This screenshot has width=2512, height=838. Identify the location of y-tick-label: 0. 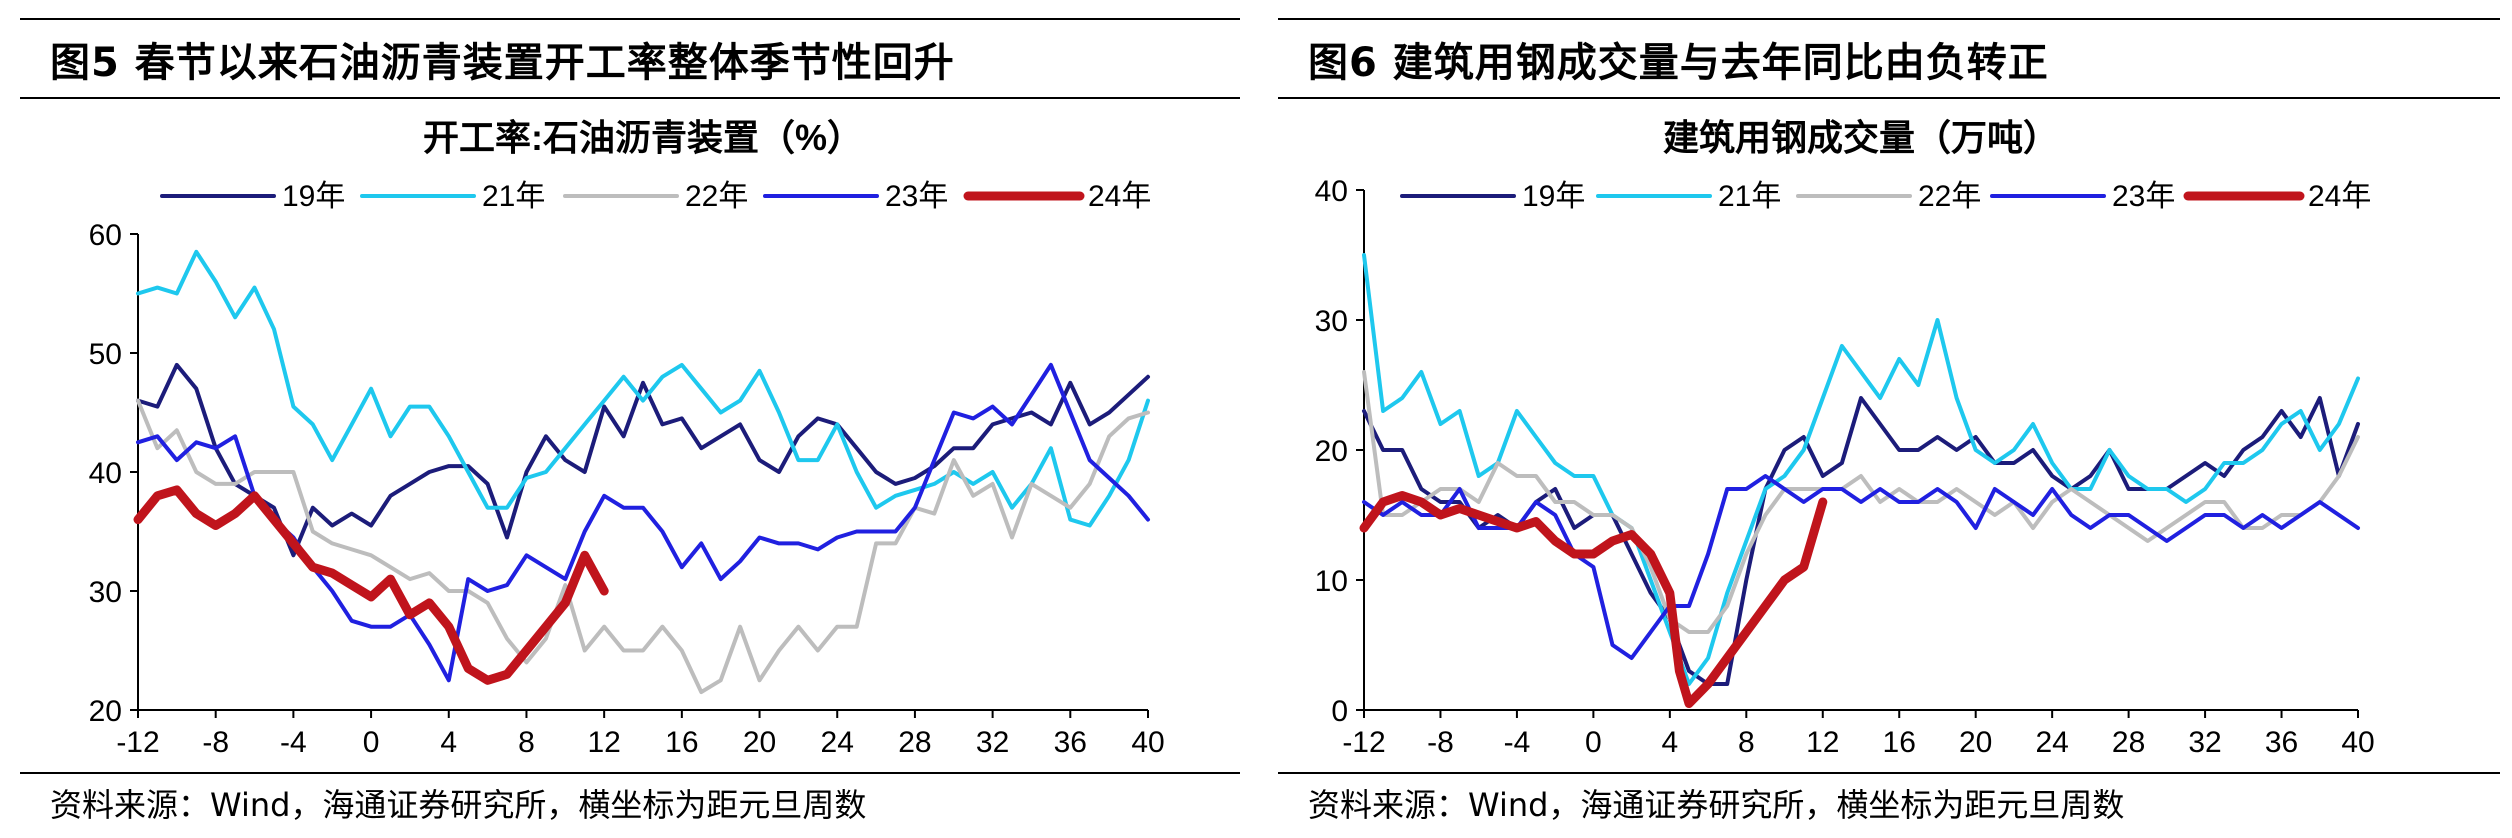
(1339, 711).